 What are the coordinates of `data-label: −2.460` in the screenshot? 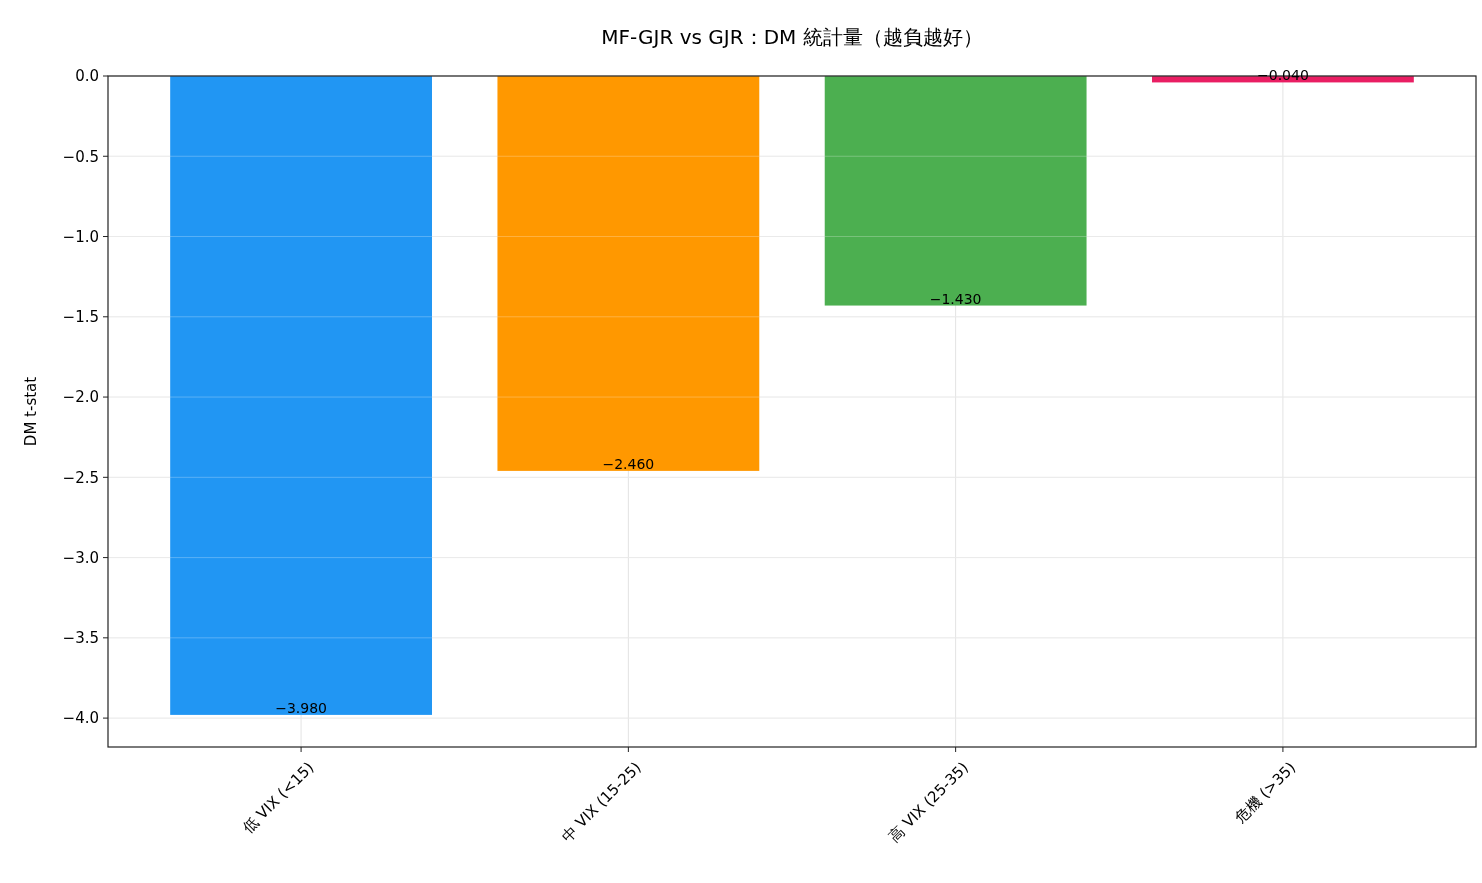 It's located at (628, 463).